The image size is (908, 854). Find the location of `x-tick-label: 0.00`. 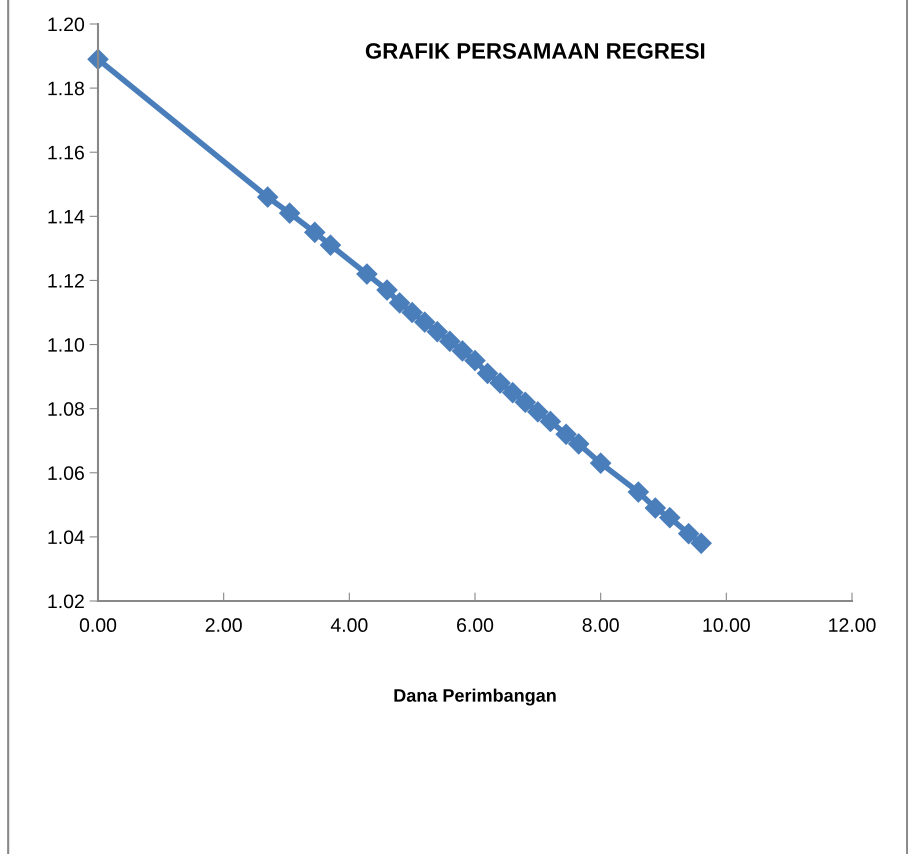

x-tick-label: 0.00 is located at coordinates (98, 625).